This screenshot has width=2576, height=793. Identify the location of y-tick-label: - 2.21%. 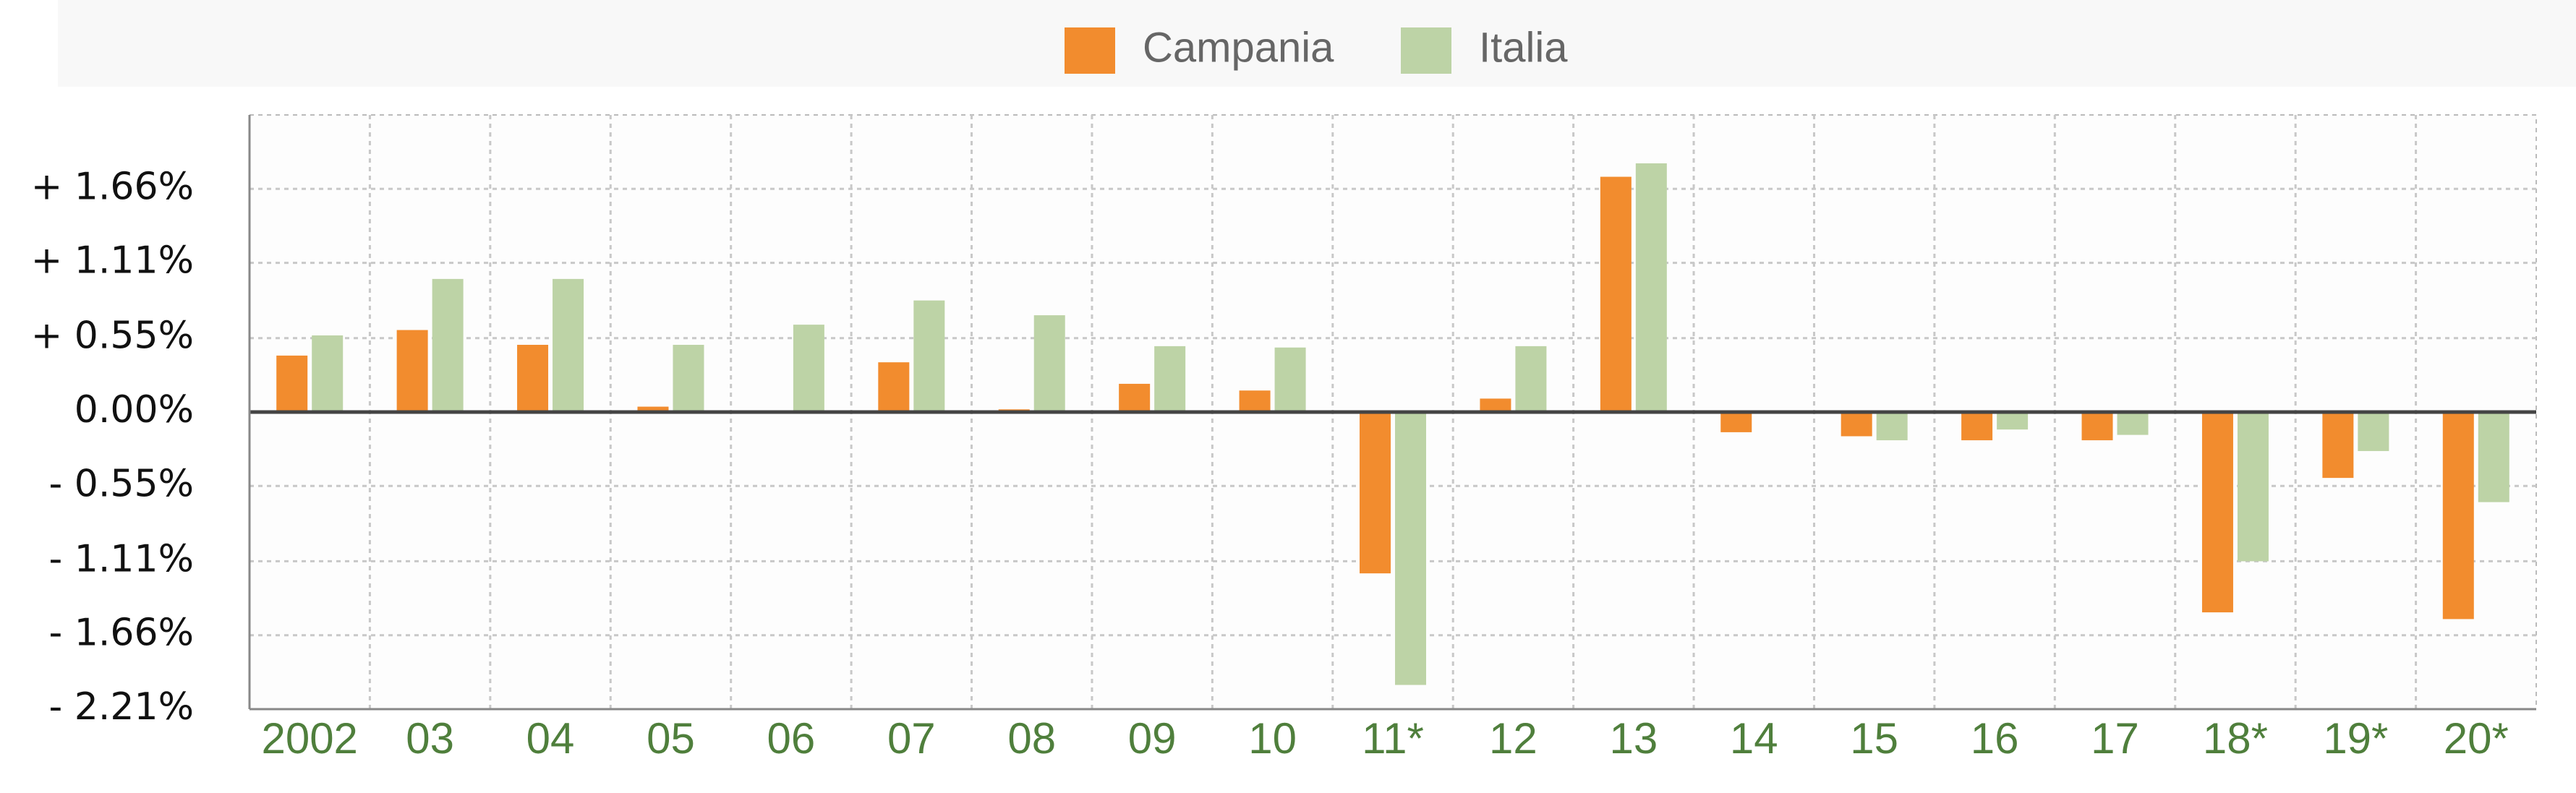
(121, 707).